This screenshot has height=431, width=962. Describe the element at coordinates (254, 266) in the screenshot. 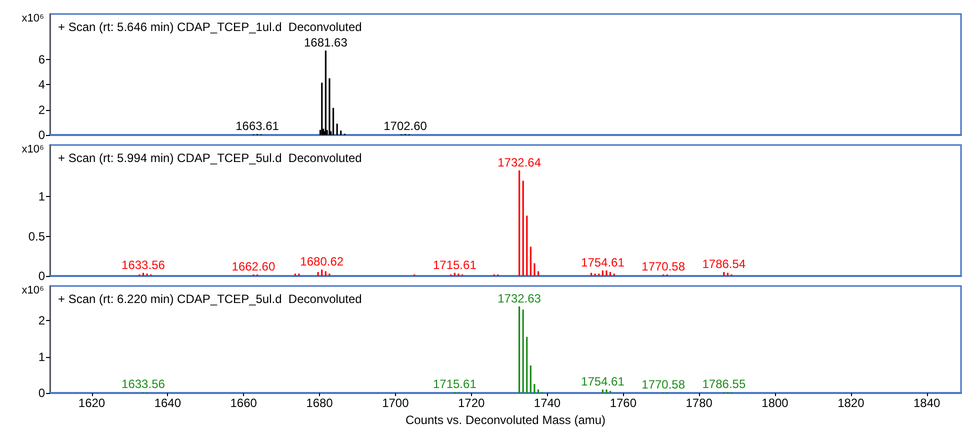

I see `annotation: 1662.60` at that location.